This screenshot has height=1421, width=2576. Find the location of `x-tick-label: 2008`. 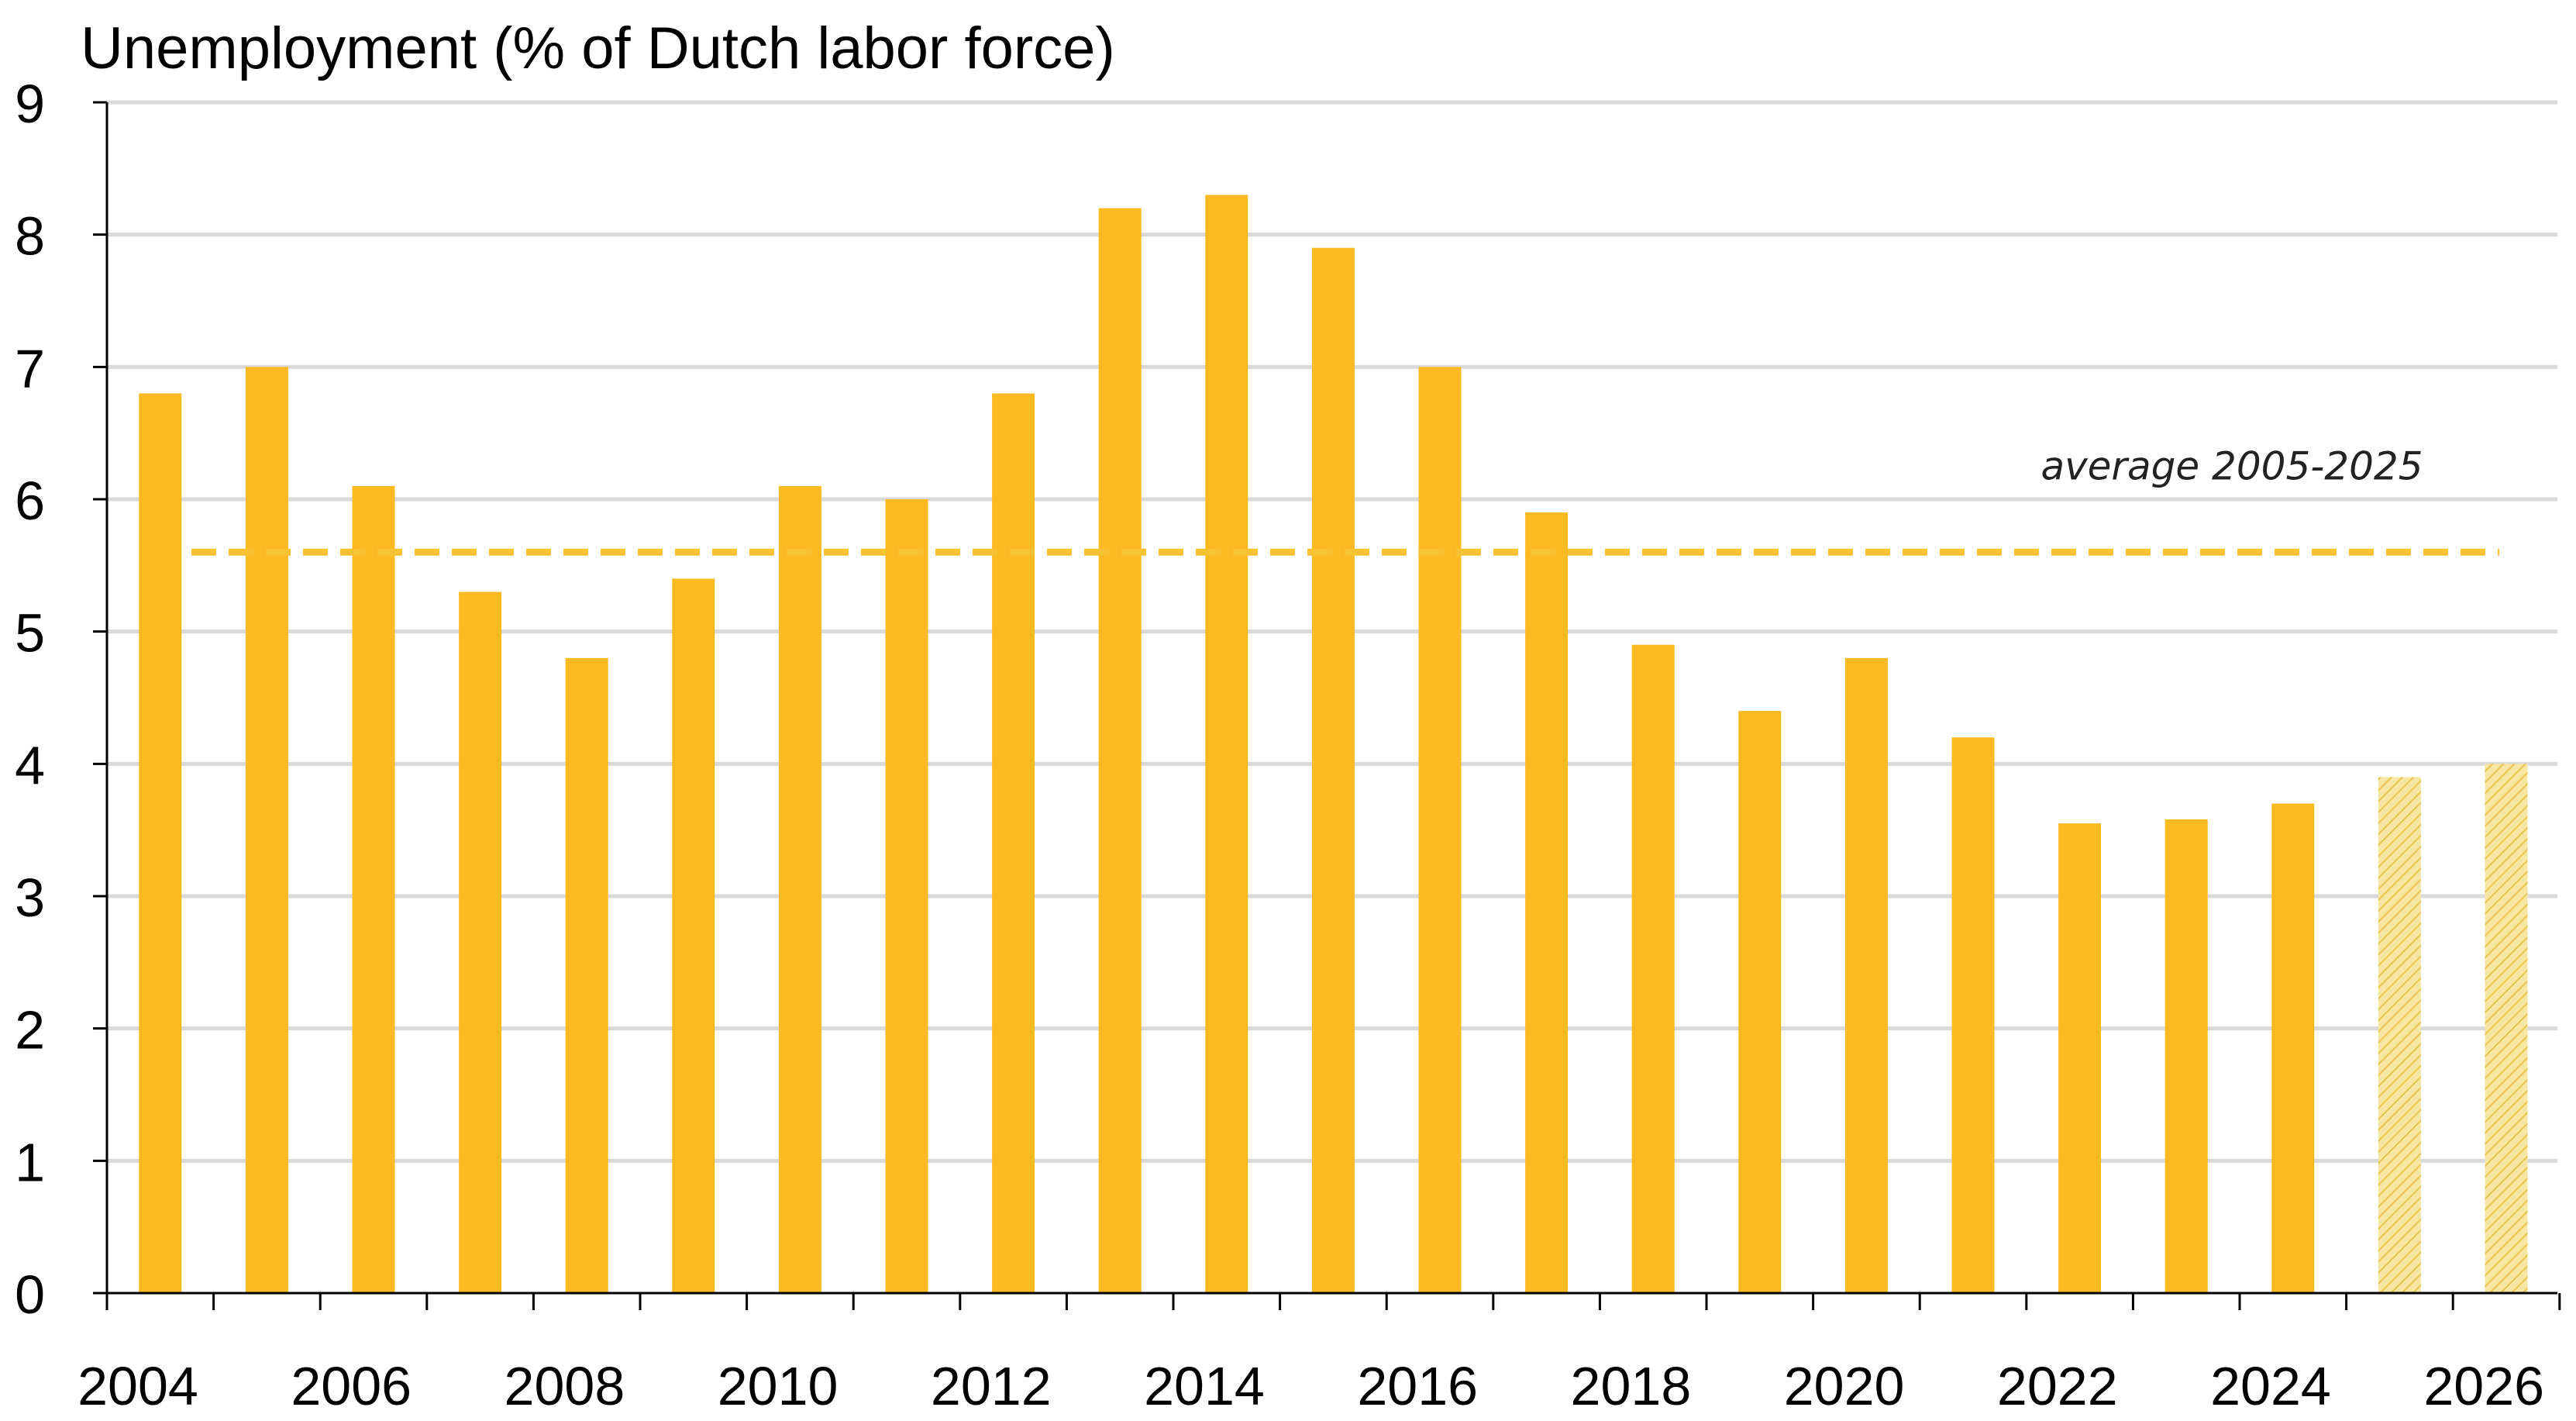

x-tick-label: 2008 is located at coordinates (565, 1386).